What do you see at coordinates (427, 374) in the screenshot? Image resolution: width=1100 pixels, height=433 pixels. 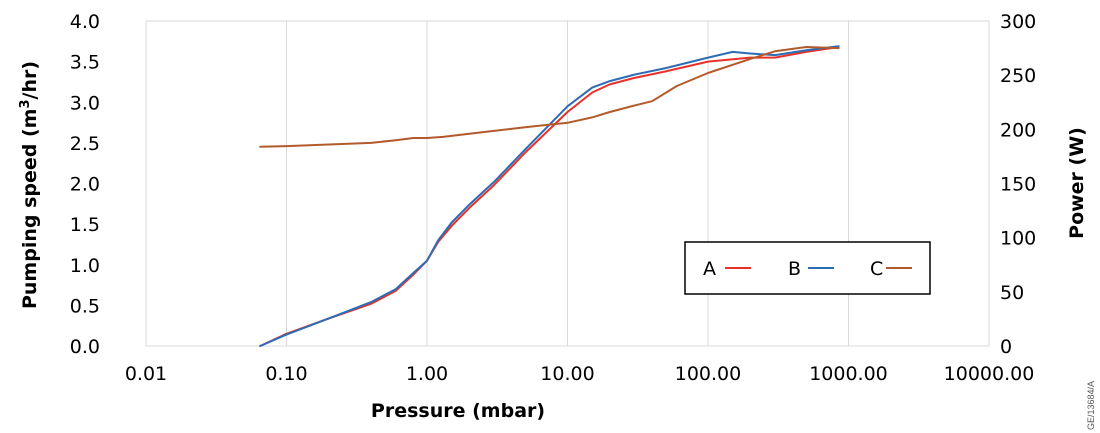 I see `x-tick-label-2: 1.00` at bounding box center [427, 374].